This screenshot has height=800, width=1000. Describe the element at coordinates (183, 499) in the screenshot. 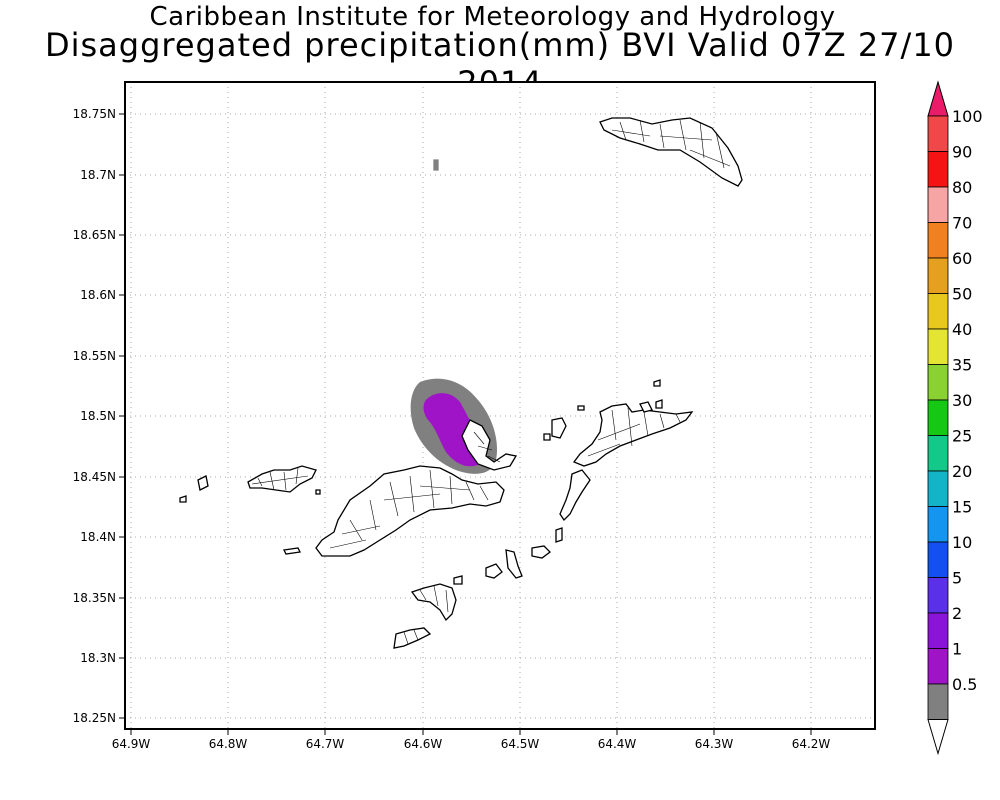

I see `island-west-cay` at that location.